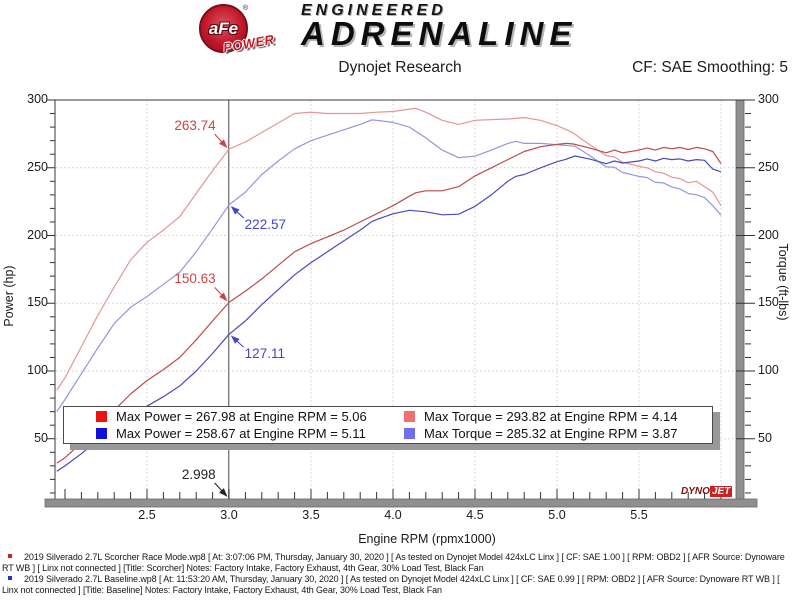 The width and height of the screenshot is (800, 600). What do you see at coordinates (768, 234) in the screenshot?
I see `y-tick-label-right: 200` at bounding box center [768, 234].